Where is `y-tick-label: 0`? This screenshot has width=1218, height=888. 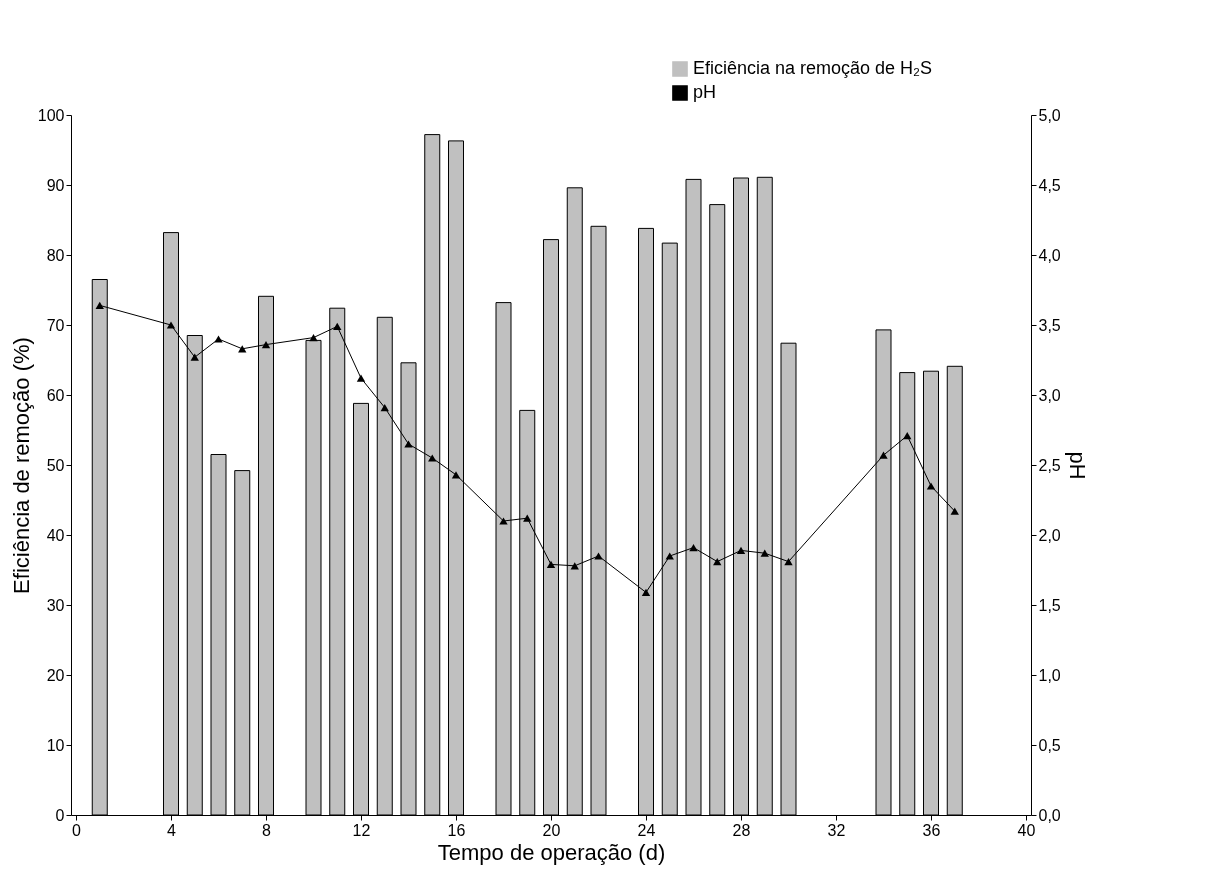
y-tick-label: 0 is located at coordinates (60, 815).